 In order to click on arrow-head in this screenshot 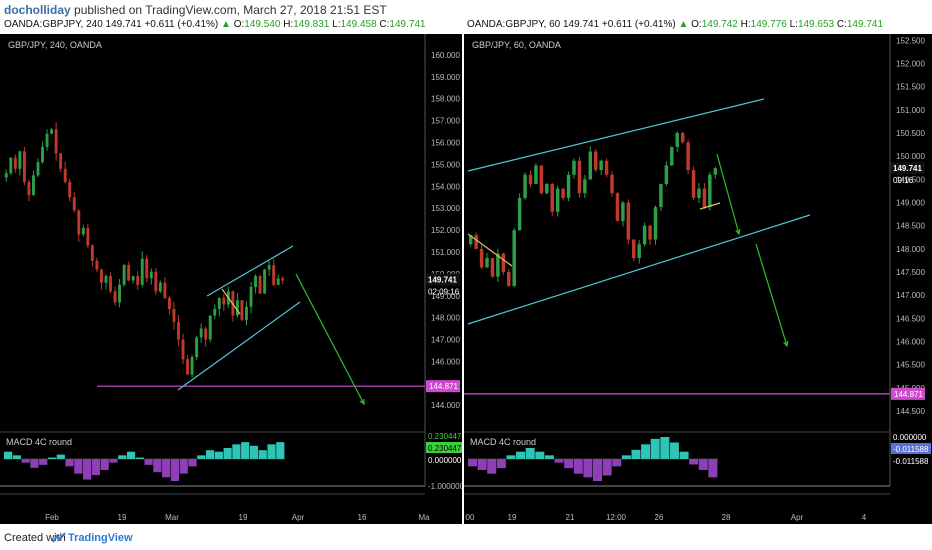, I will do `click(738, 232)`.